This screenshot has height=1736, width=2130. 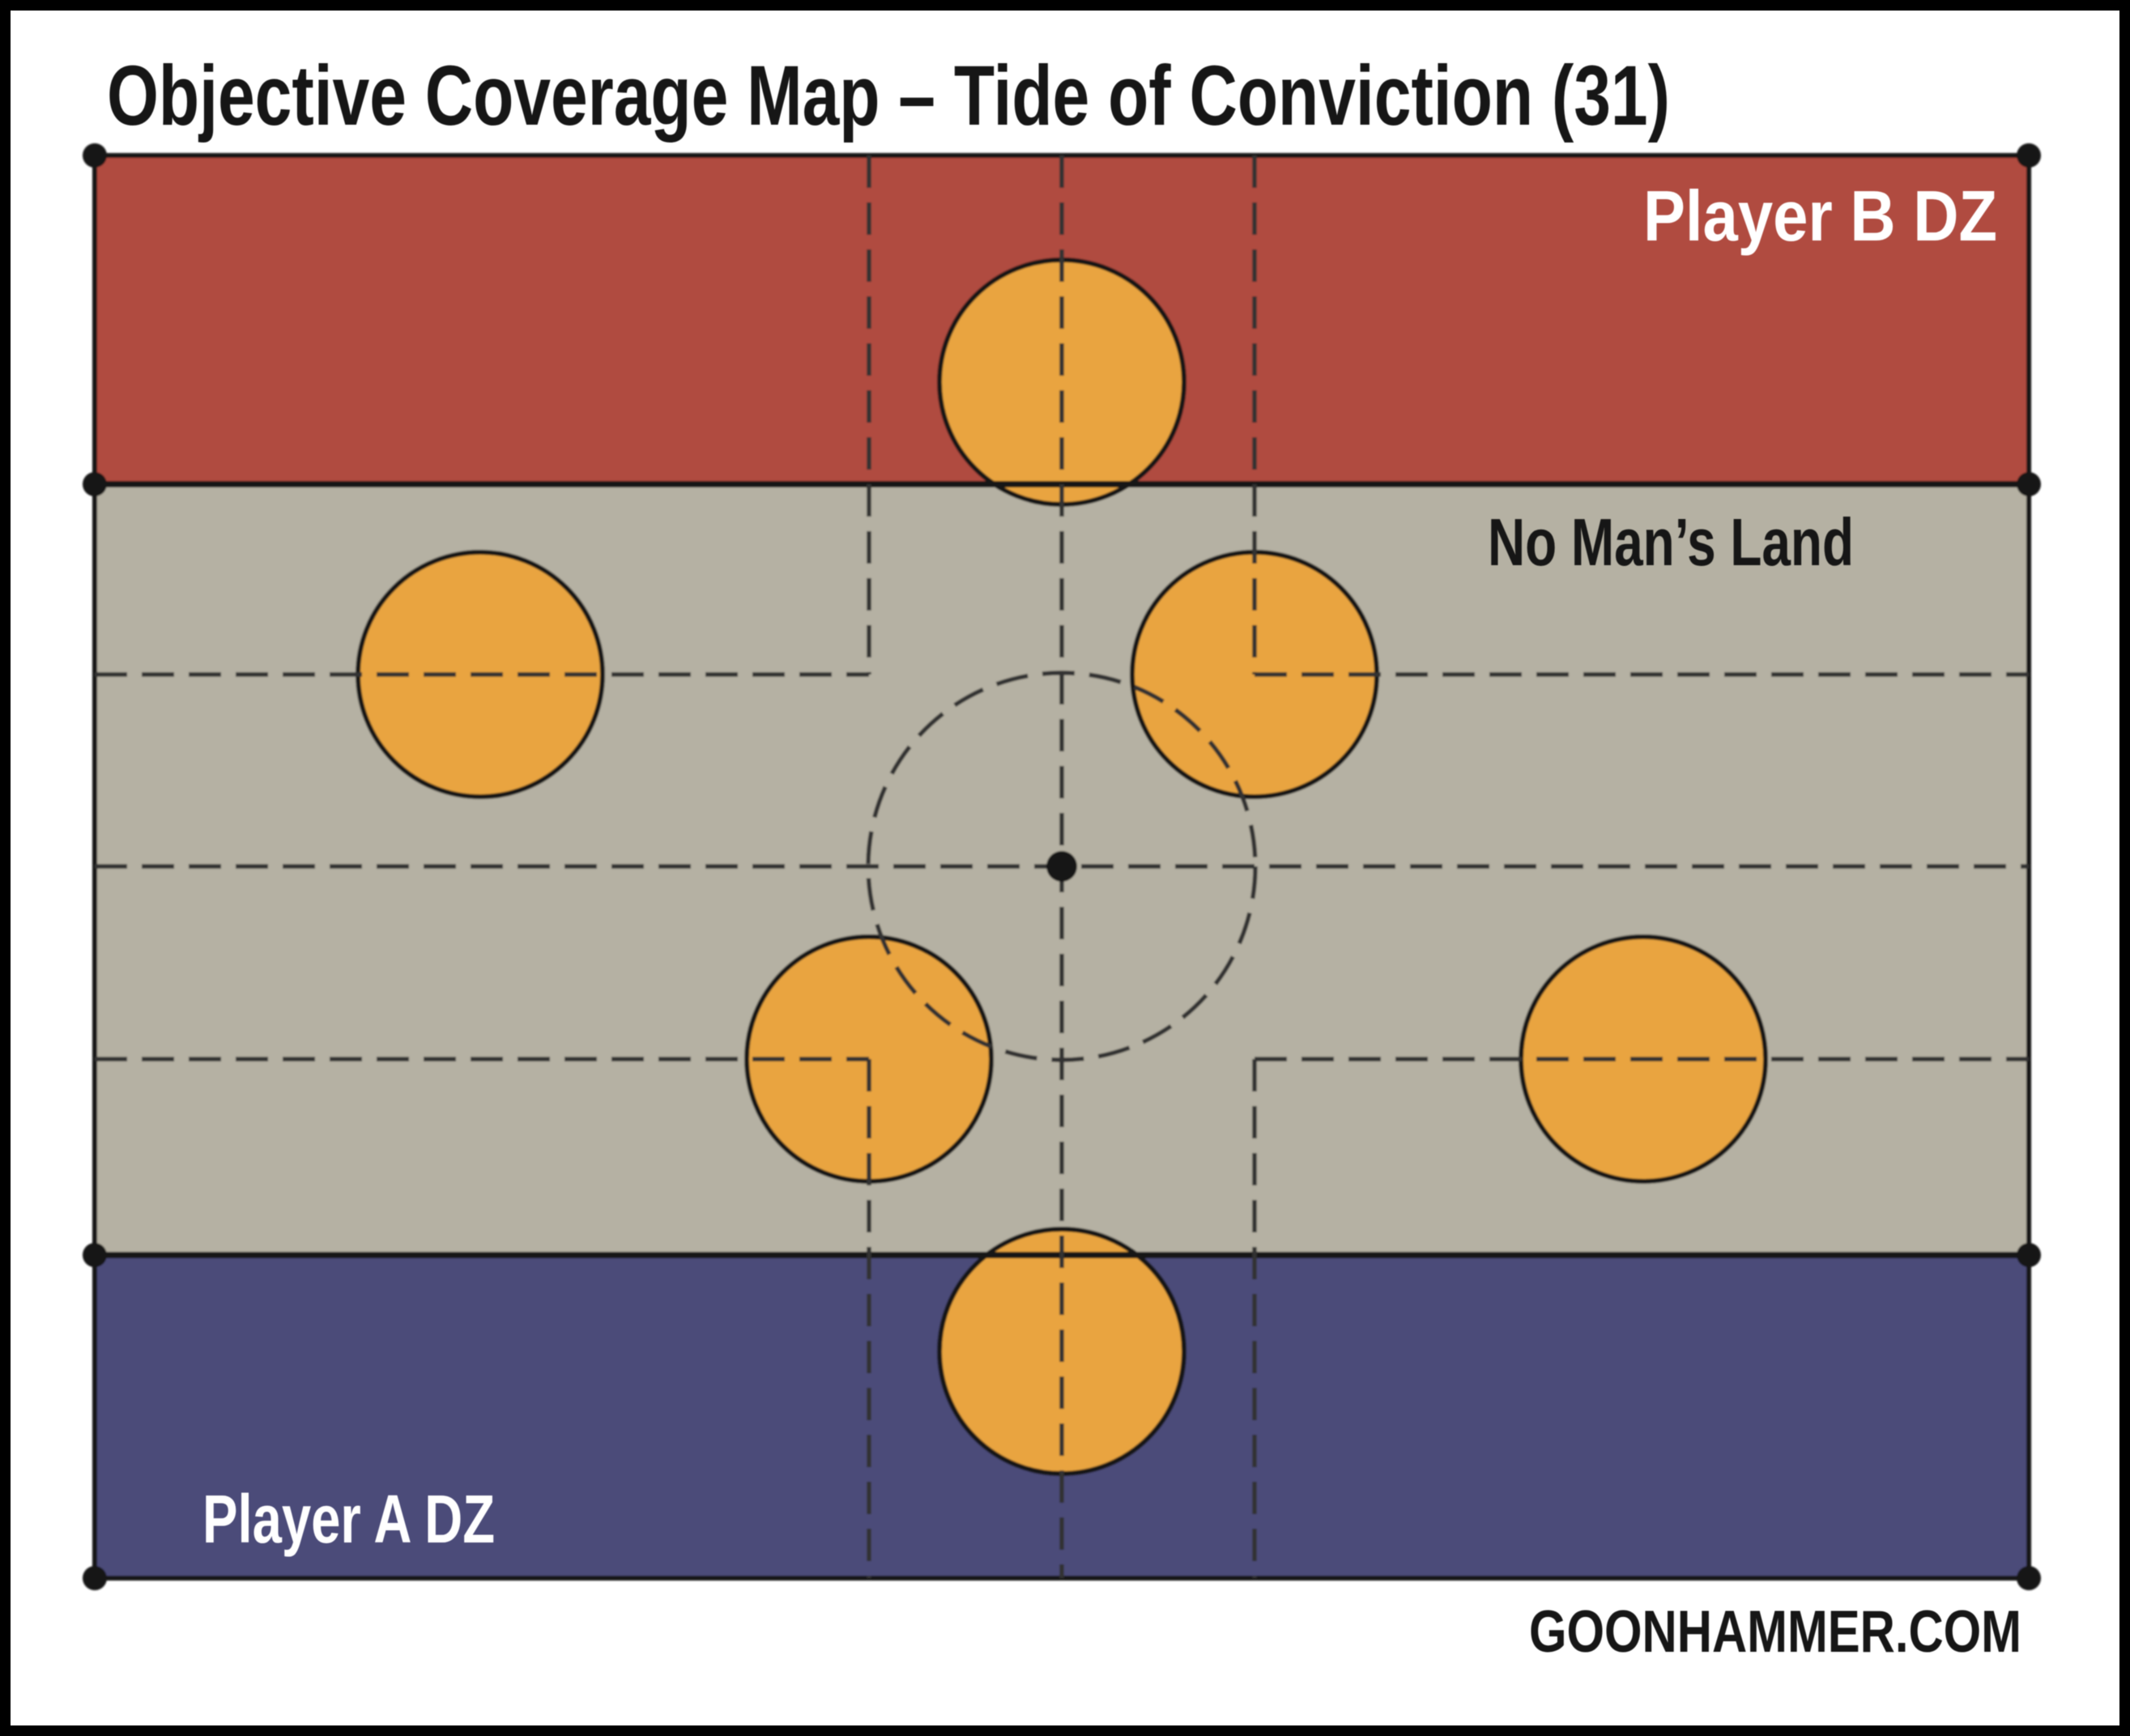 I want to click on board-center-dot, so click(x=1062, y=866).